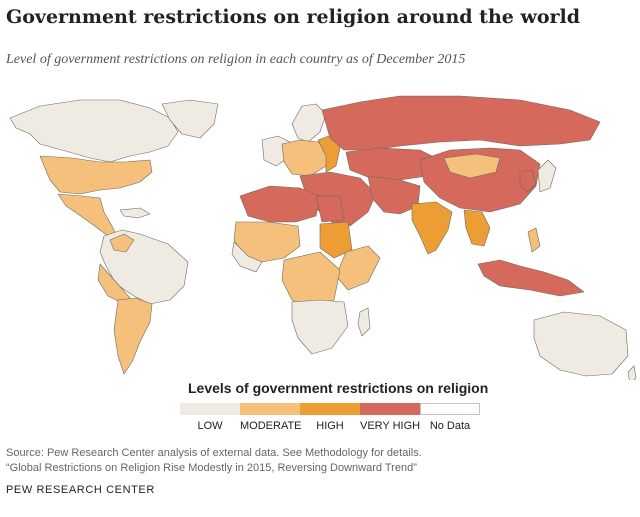 The width and height of the screenshot is (640, 517). What do you see at coordinates (632, 372) in the screenshot?
I see `region-new-zealand` at bounding box center [632, 372].